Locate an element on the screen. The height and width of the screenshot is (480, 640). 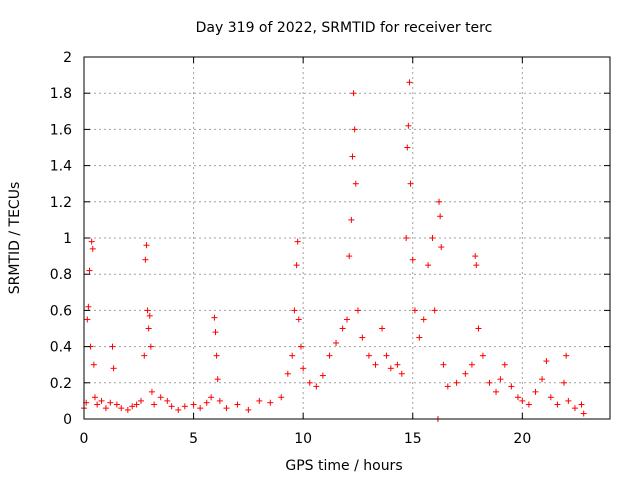
x-tick-label: 20 is located at coordinates (522, 439).